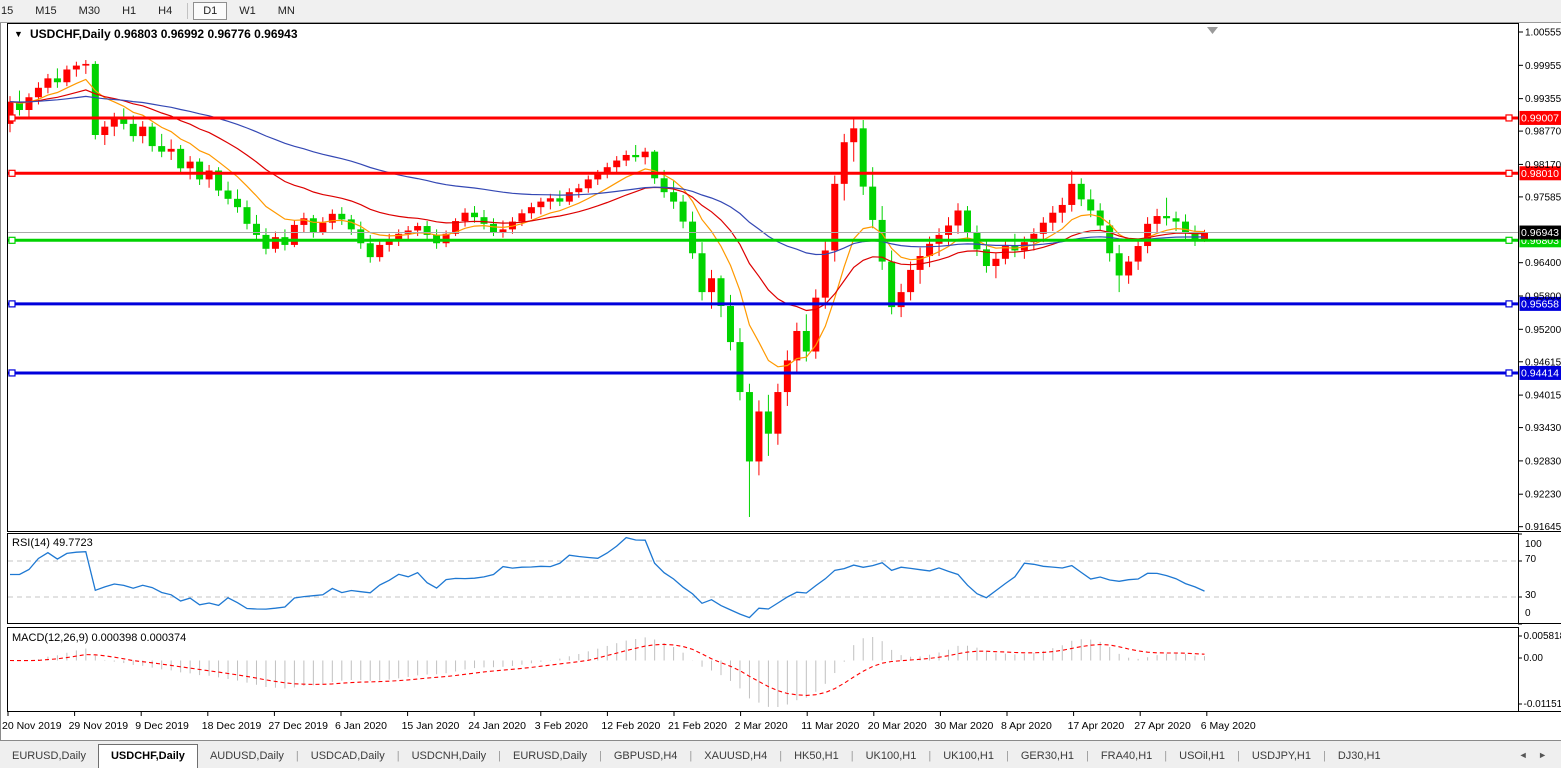  What do you see at coordinates (761, 726) in the screenshot?
I see `date-label: 2 Mar 2020` at bounding box center [761, 726].